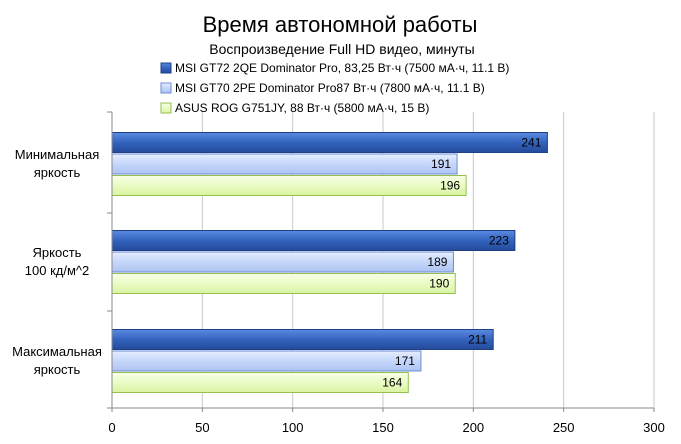 The image size is (681, 444). What do you see at coordinates (283, 283) in the screenshot?
I see `bar-cat2-series3` at bounding box center [283, 283].